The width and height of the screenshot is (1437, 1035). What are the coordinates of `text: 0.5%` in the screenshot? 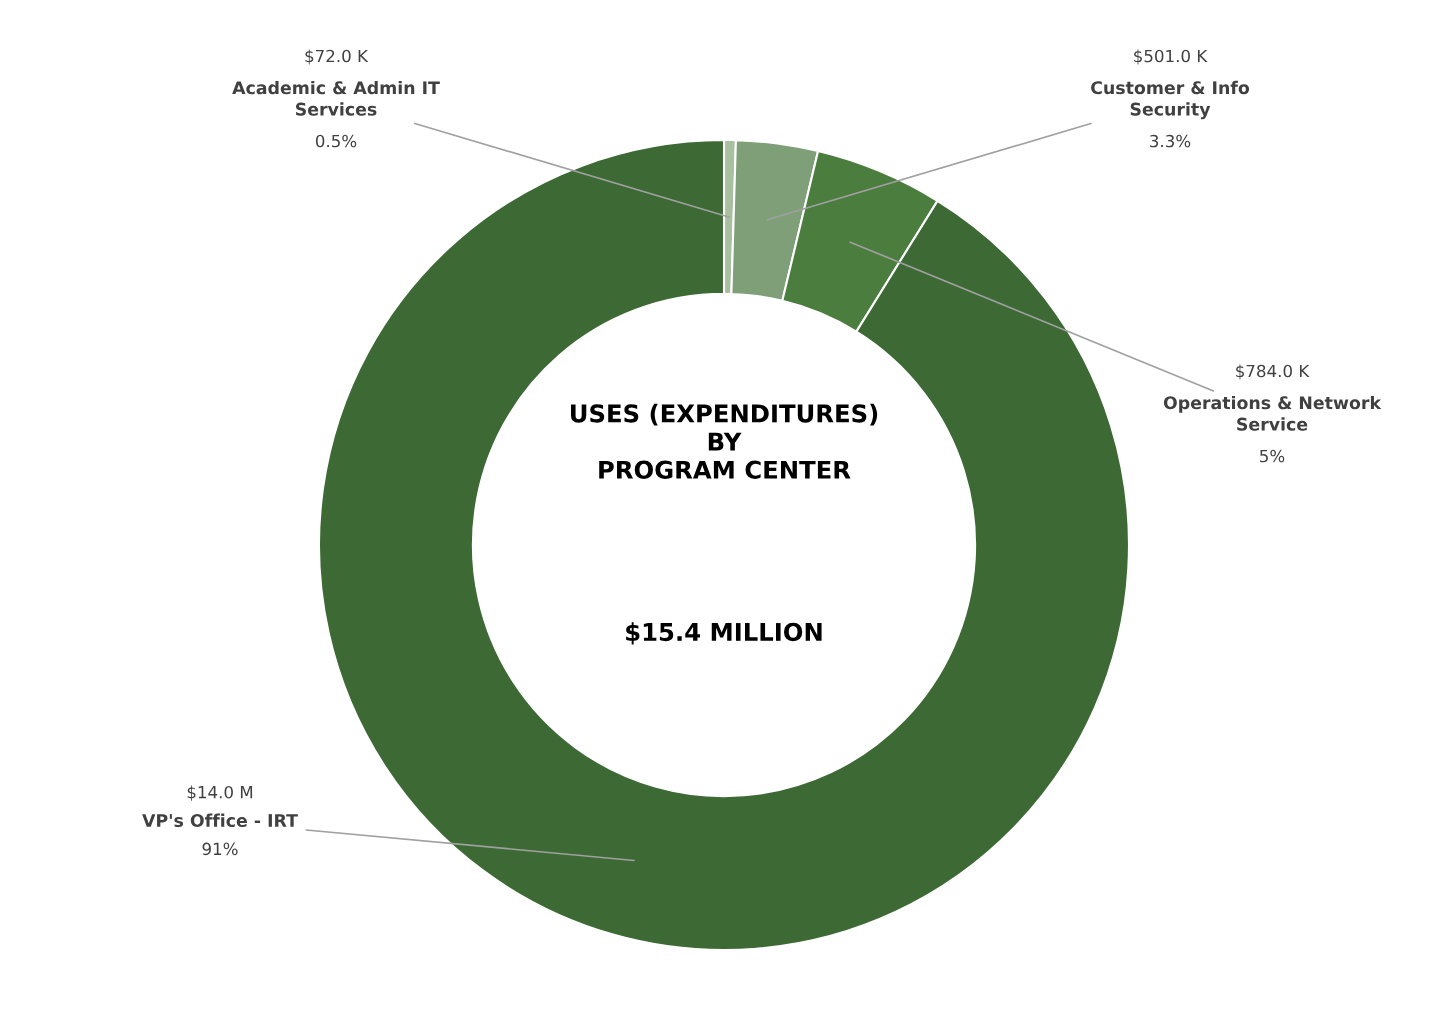 It's located at (336, 141).